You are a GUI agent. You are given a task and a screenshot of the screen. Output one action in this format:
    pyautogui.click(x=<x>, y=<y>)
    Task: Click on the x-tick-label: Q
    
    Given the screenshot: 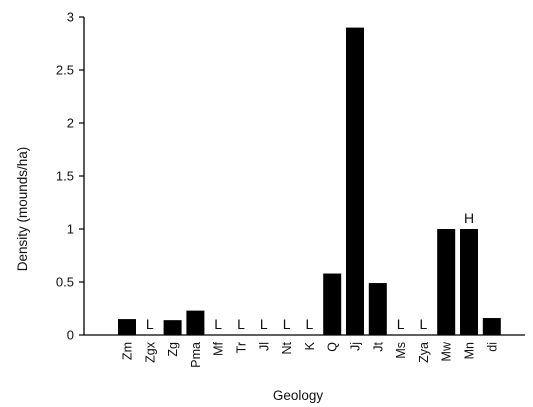 What is the action you would take?
    pyautogui.click(x=333, y=347)
    